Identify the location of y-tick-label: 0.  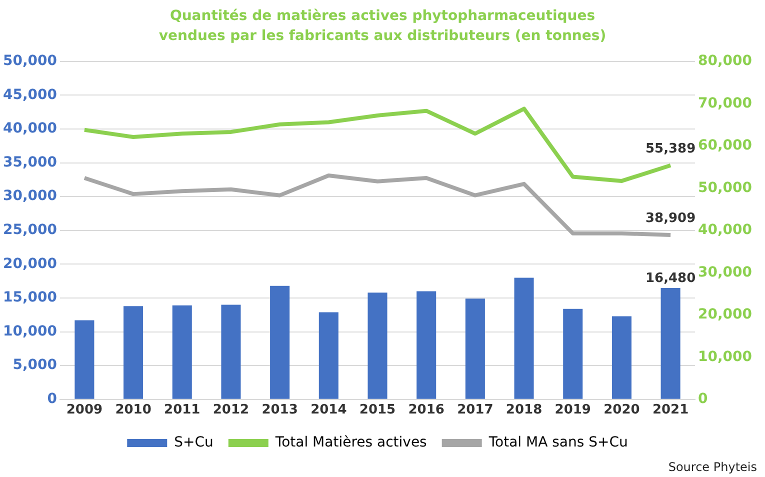
(52, 399).